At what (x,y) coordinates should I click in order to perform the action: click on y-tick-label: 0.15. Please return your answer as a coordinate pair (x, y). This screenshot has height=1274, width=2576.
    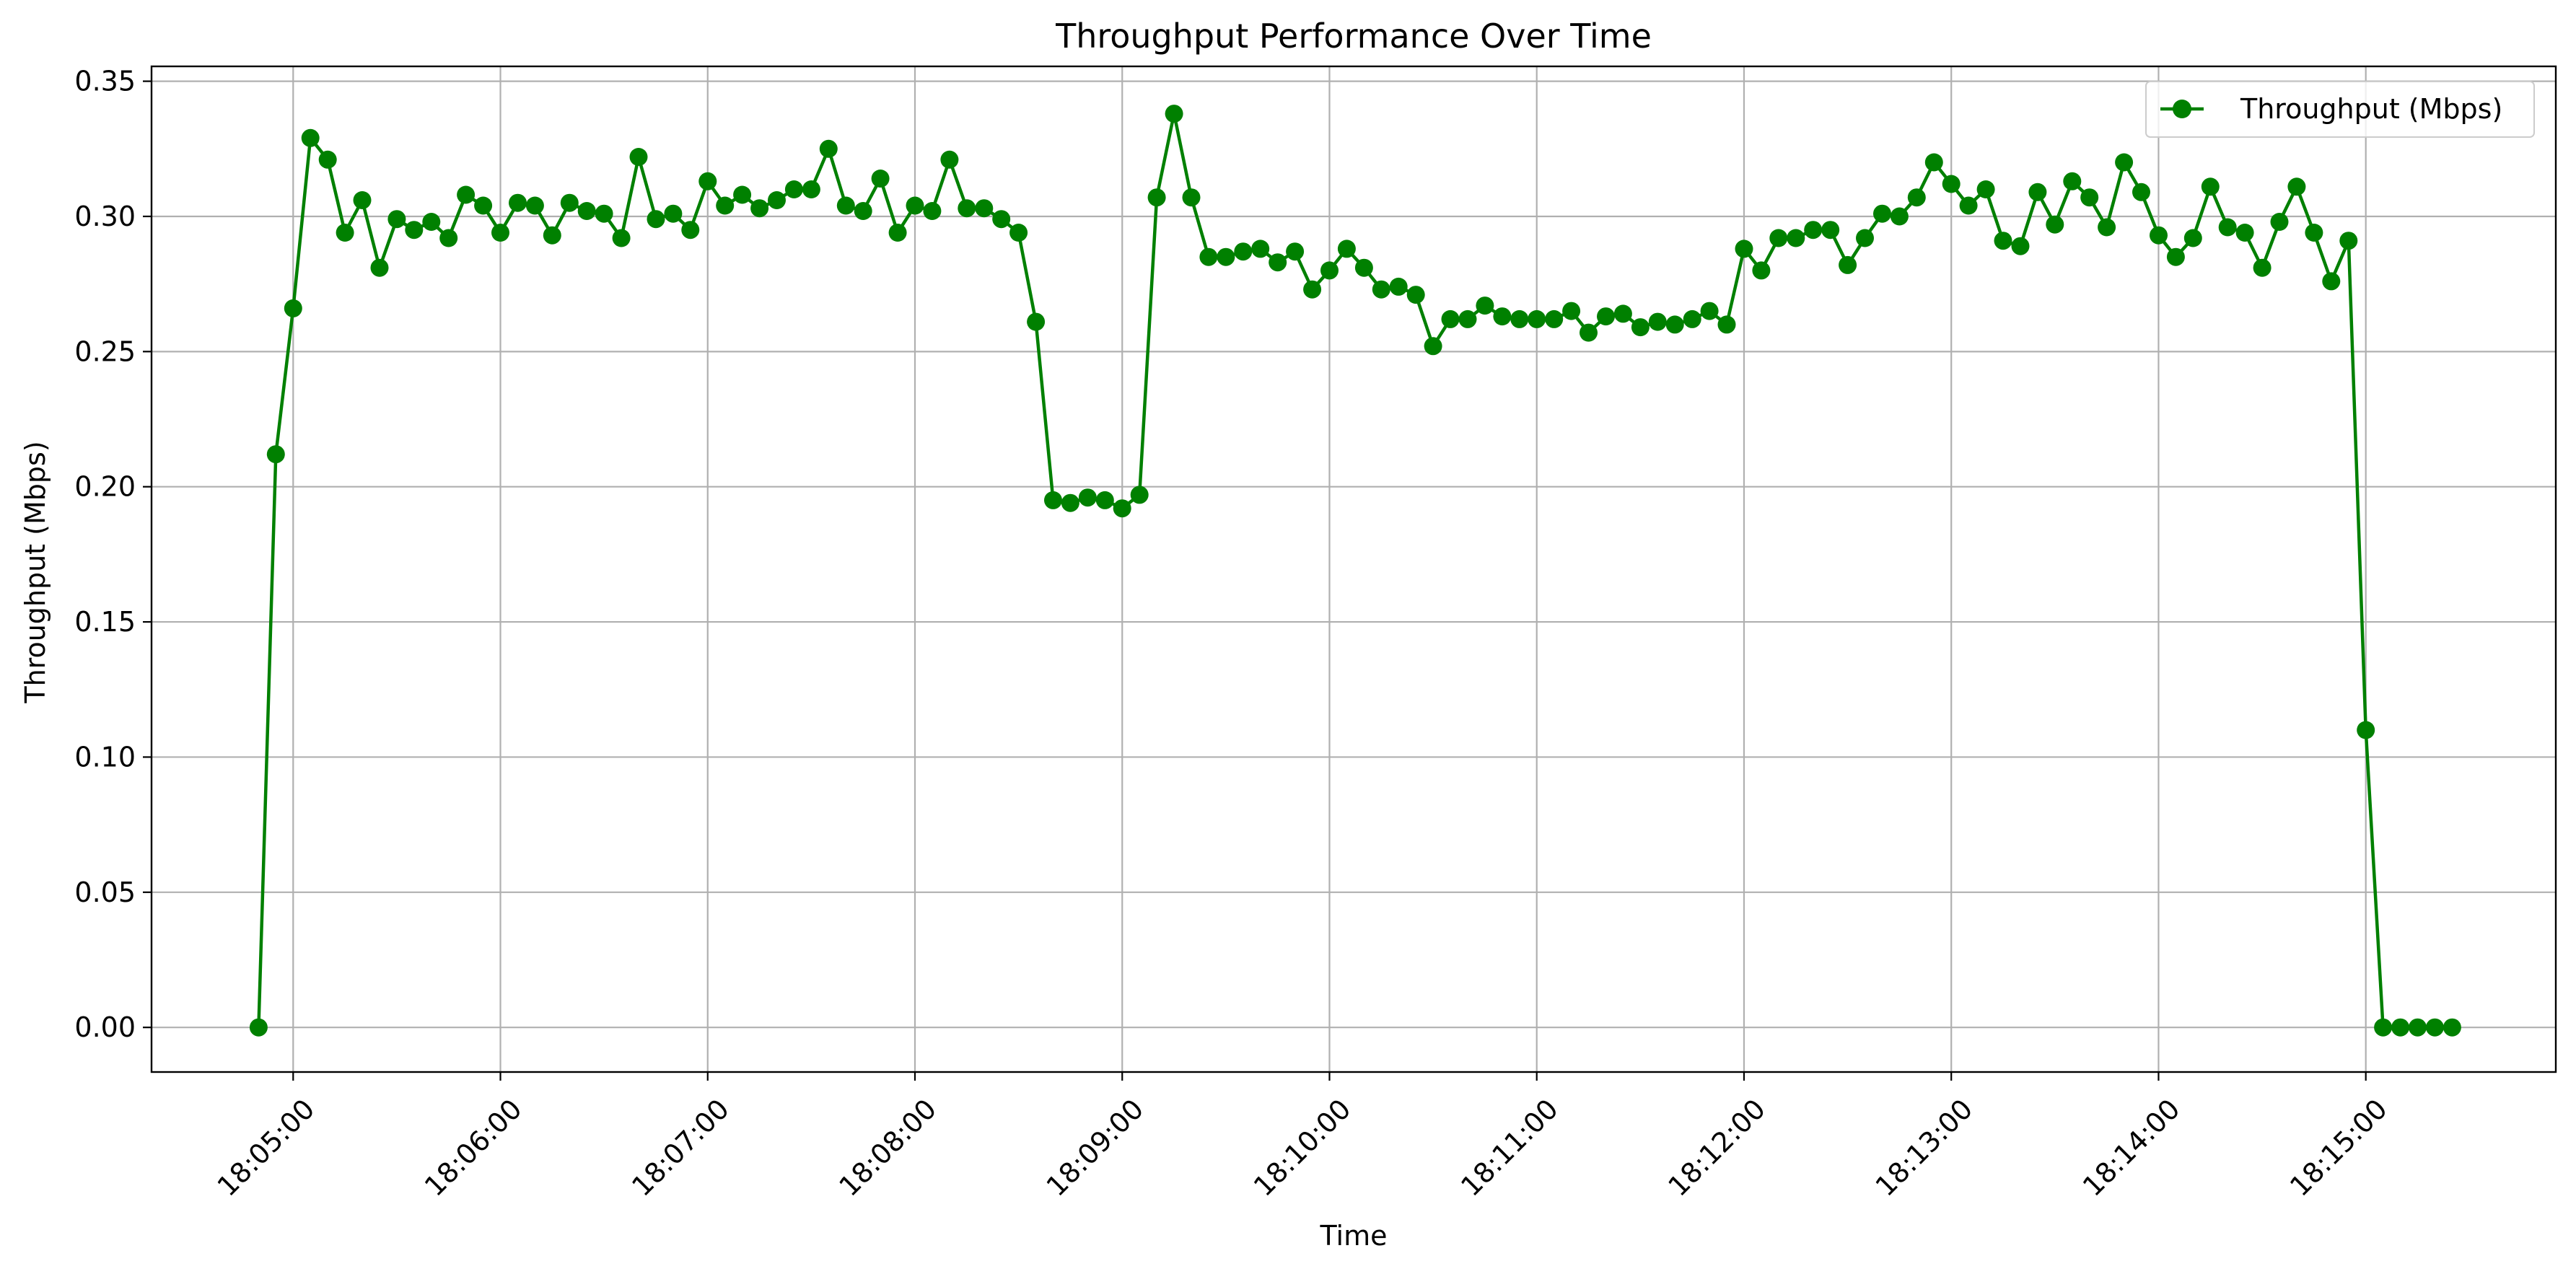
    Looking at the image, I should click on (105, 622).